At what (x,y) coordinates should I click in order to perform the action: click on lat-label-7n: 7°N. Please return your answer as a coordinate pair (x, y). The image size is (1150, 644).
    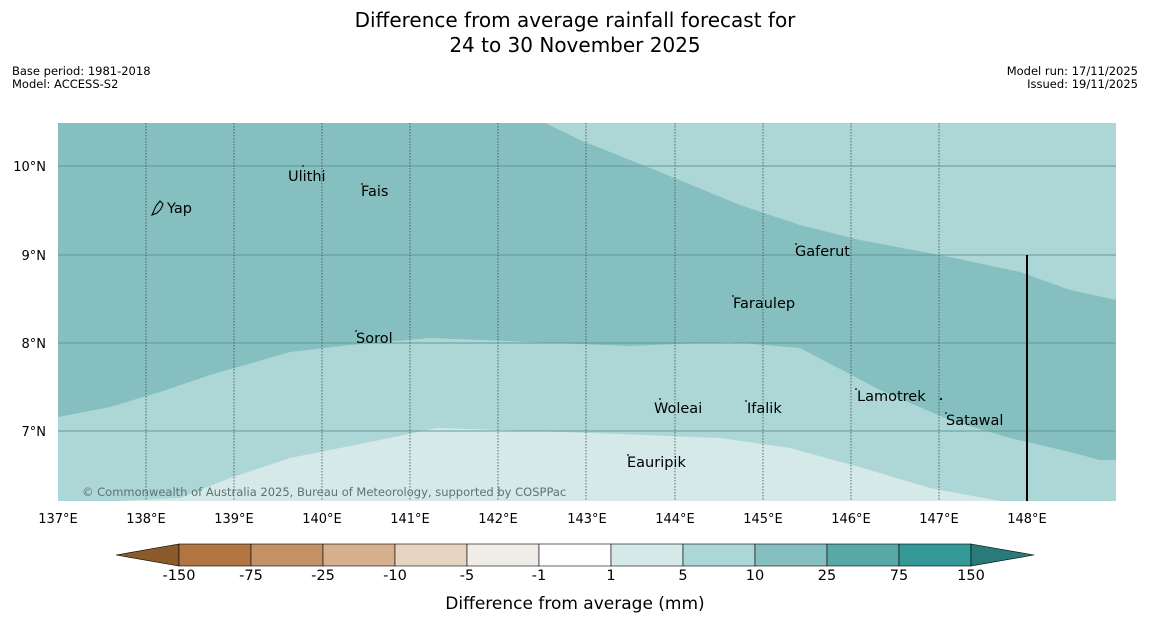
    Looking at the image, I should click on (34, 432).